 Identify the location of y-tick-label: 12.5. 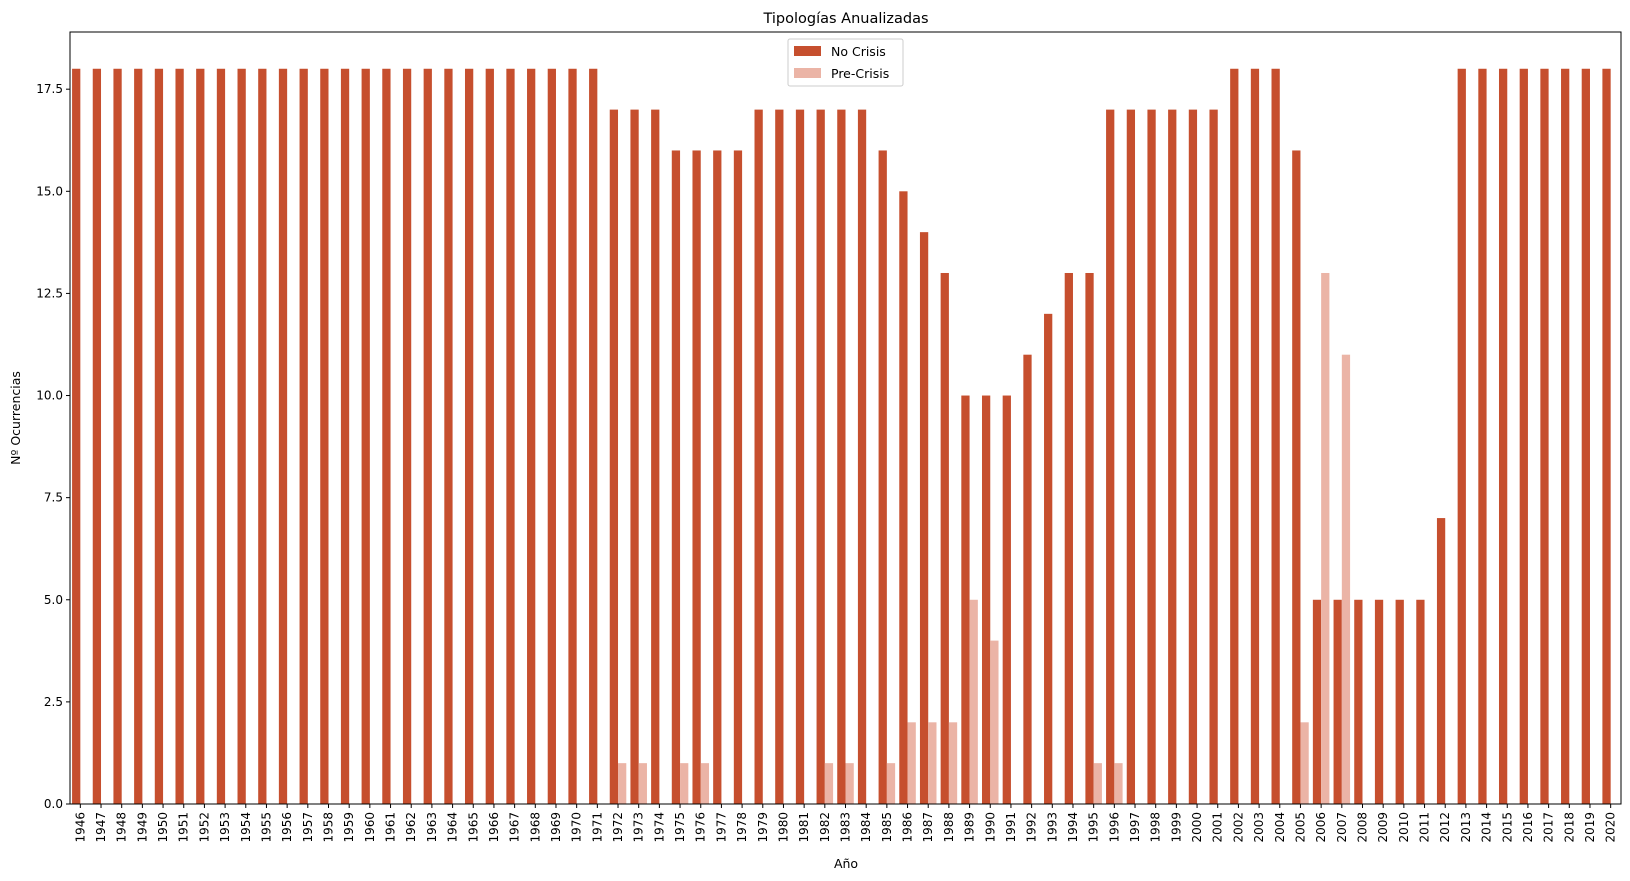
(49, 293).